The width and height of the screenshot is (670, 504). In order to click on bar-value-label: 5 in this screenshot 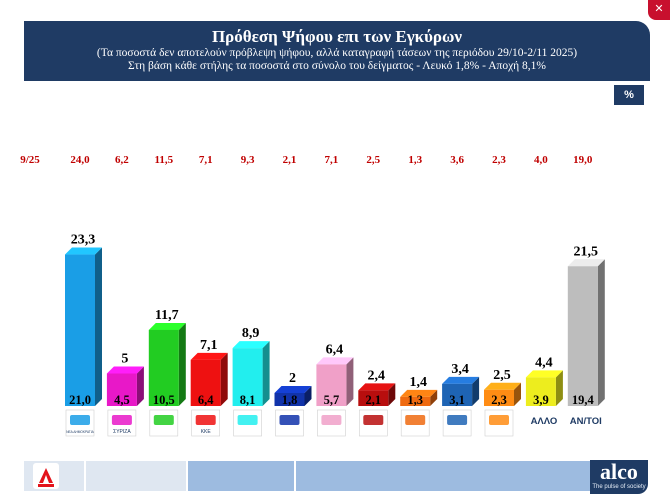, I will do `click(124, 359)`.